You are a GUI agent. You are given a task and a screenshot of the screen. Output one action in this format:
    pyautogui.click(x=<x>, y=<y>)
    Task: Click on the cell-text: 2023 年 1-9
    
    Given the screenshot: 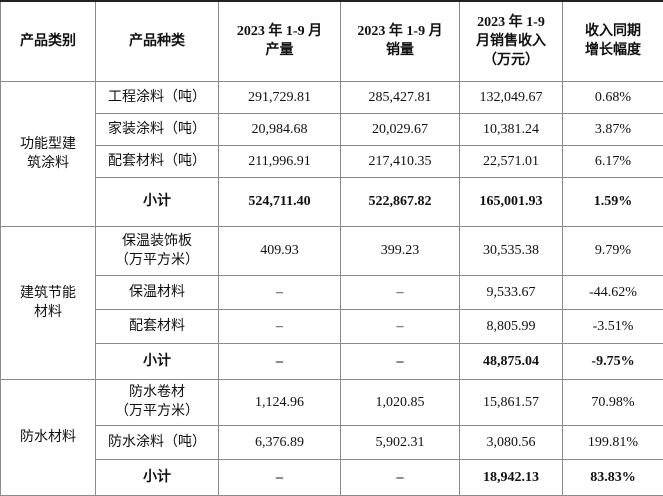 What is the action you would take?
    pyautogui.click(x=511, y=22)
    